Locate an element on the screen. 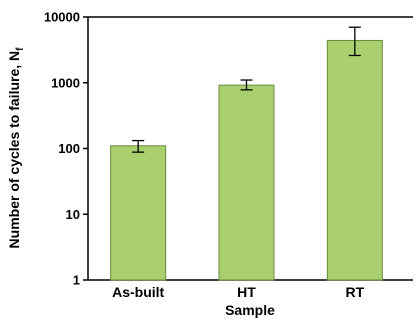 This screenshot has width=415, height=324. y-axis-title: Number of cycles to failure, Nf is located at coordinates (16, 148).